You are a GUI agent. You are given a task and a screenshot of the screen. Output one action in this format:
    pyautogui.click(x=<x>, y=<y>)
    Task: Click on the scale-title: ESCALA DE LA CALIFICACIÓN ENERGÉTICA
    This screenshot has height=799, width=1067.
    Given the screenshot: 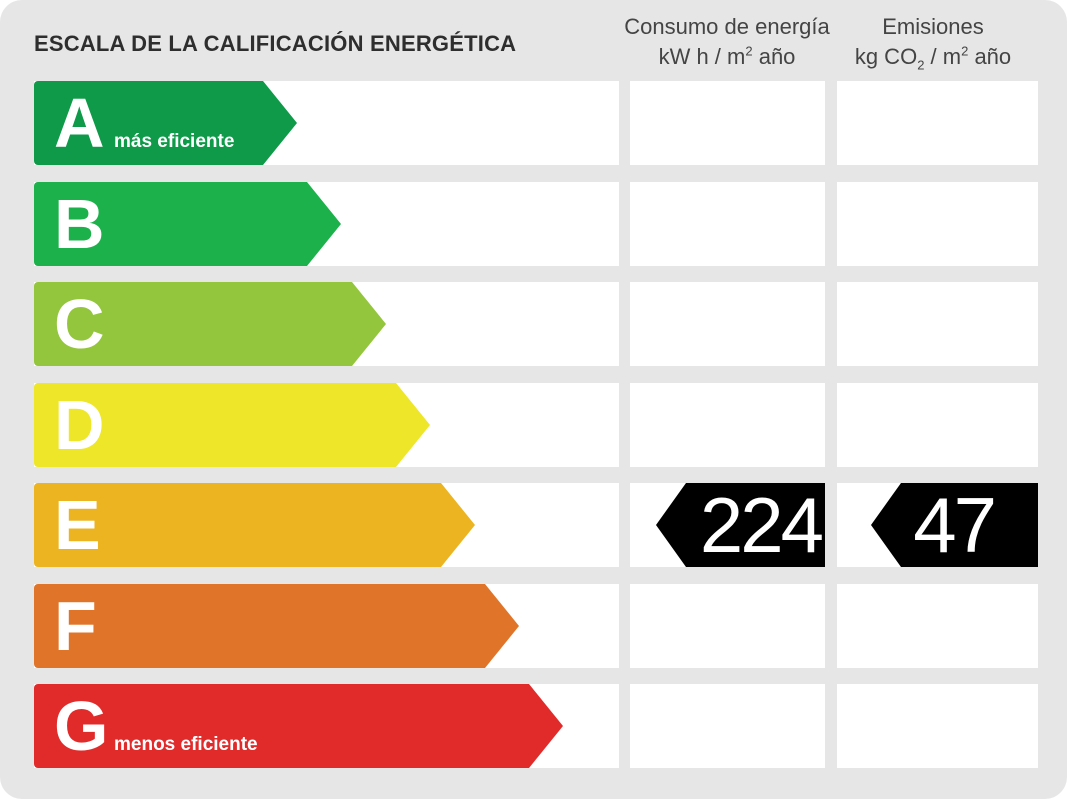 What is the action you would take?
    pyautogui.click(x=275, y=43)
    